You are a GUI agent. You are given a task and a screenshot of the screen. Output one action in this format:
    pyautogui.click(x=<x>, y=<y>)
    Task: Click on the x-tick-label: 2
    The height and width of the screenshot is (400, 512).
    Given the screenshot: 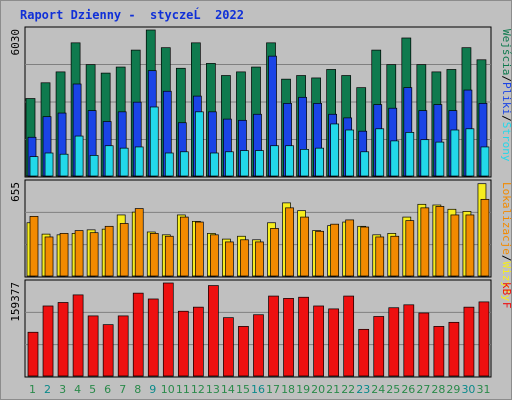 What is the action you would take?
    pyautogui.click(x=47, y=389)
    